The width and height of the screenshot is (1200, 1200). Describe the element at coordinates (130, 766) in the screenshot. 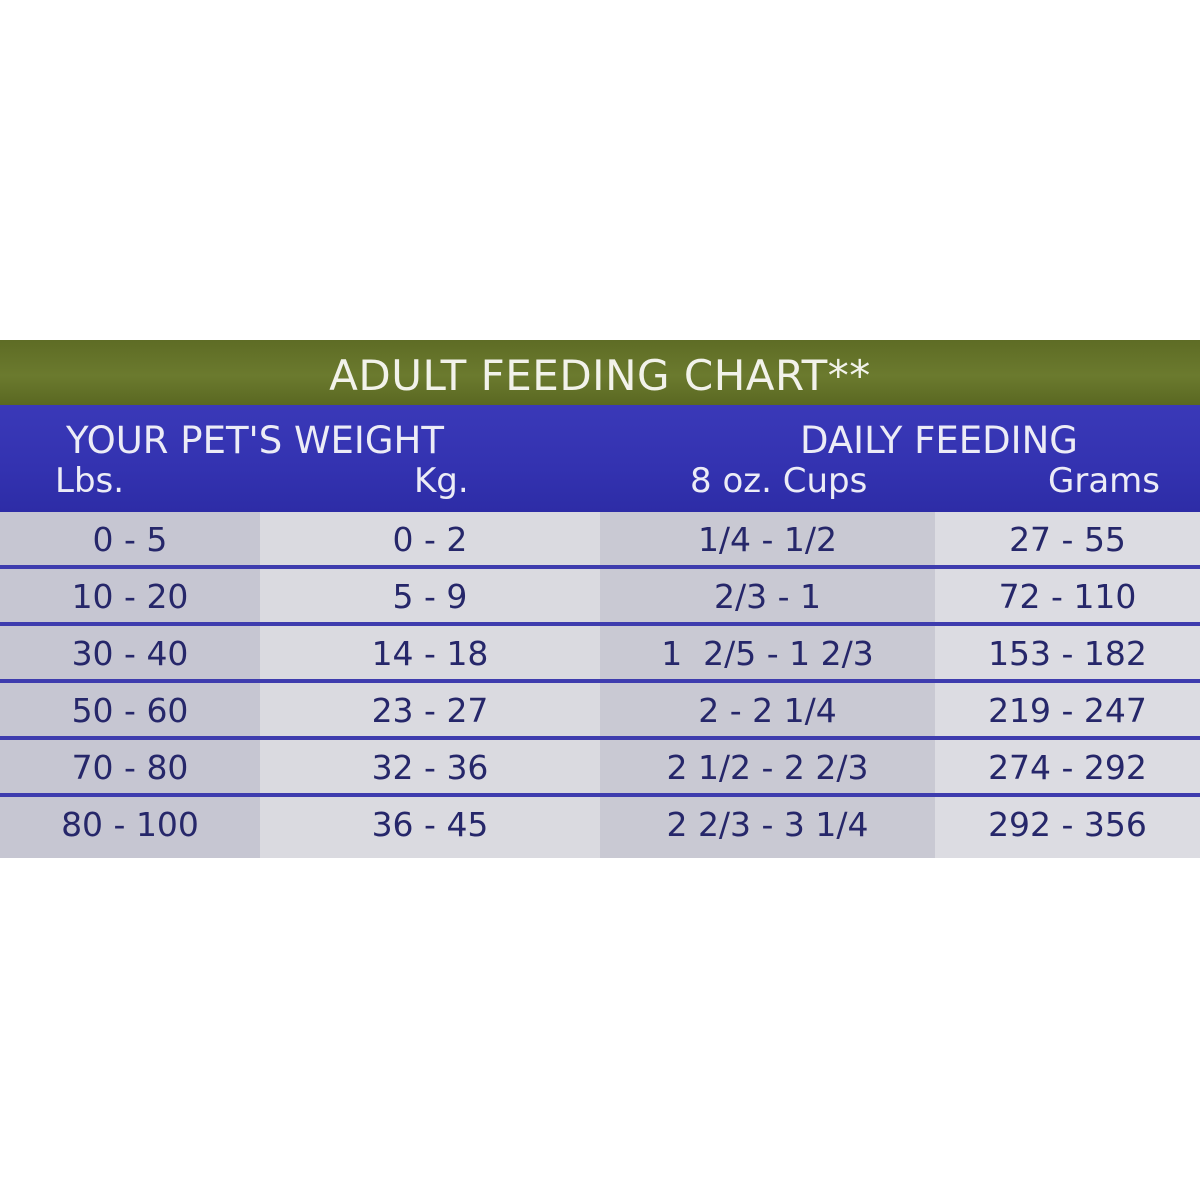

I see `cell-lbs: 70 - 80` at that location.